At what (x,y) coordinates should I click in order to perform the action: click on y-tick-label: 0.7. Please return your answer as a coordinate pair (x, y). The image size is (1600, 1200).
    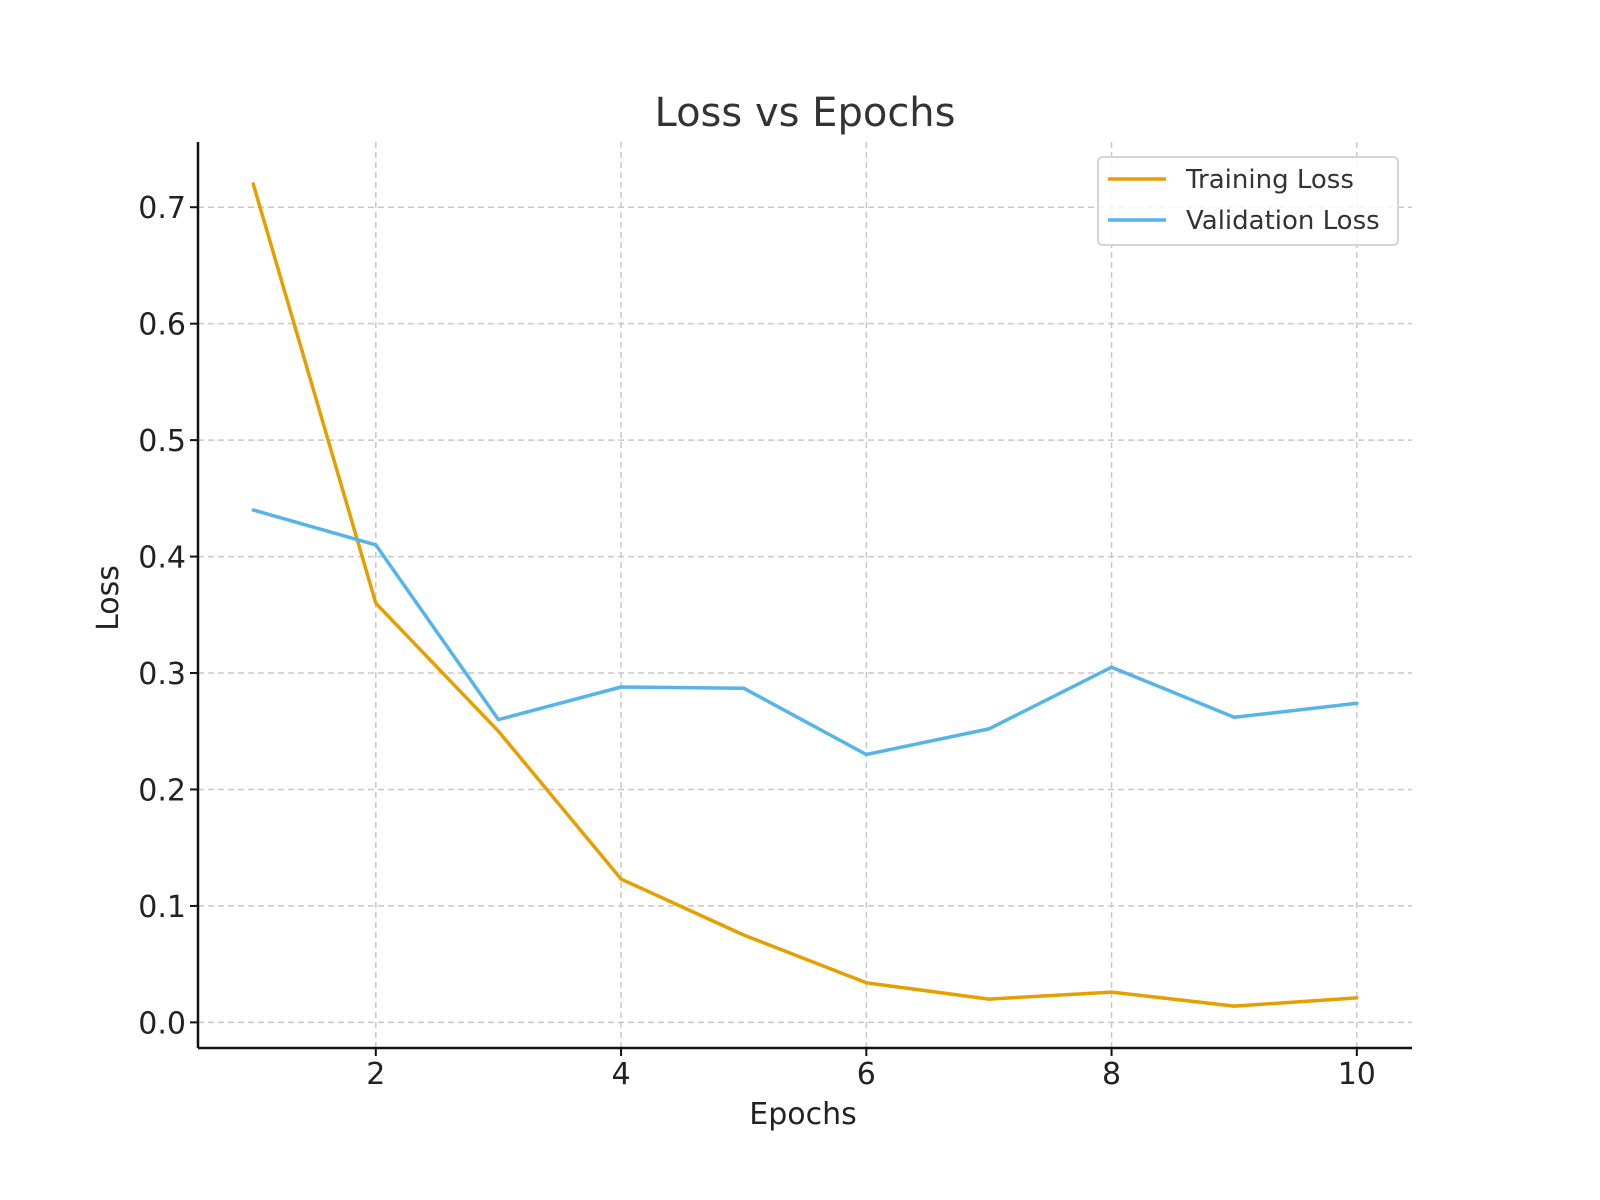
    Looking at the image, I should click on (162, 208).